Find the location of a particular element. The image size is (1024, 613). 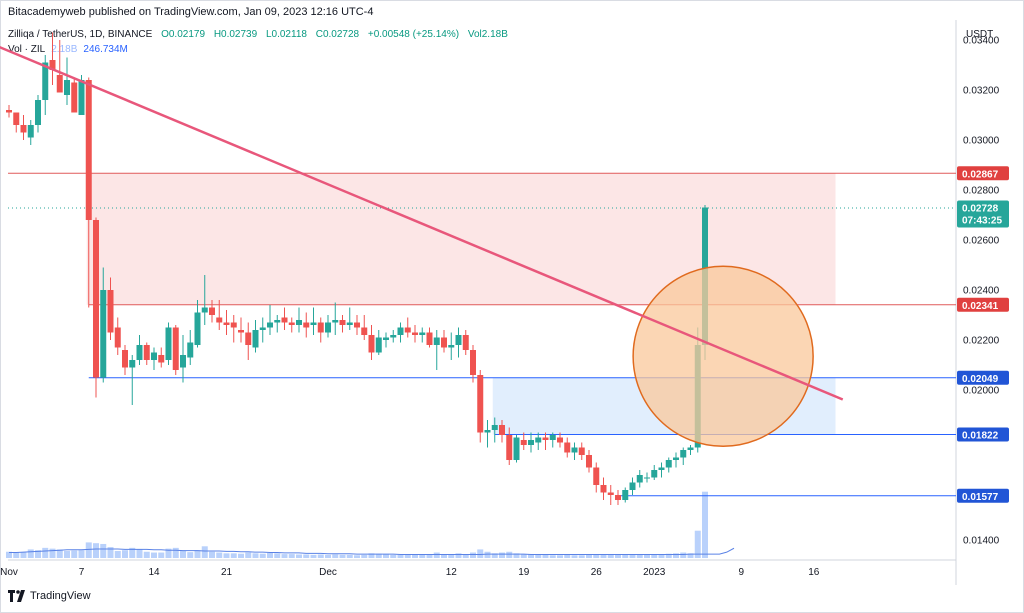

resistance-price-badge-text: 0.02341 is located at coordinates (980, 306).